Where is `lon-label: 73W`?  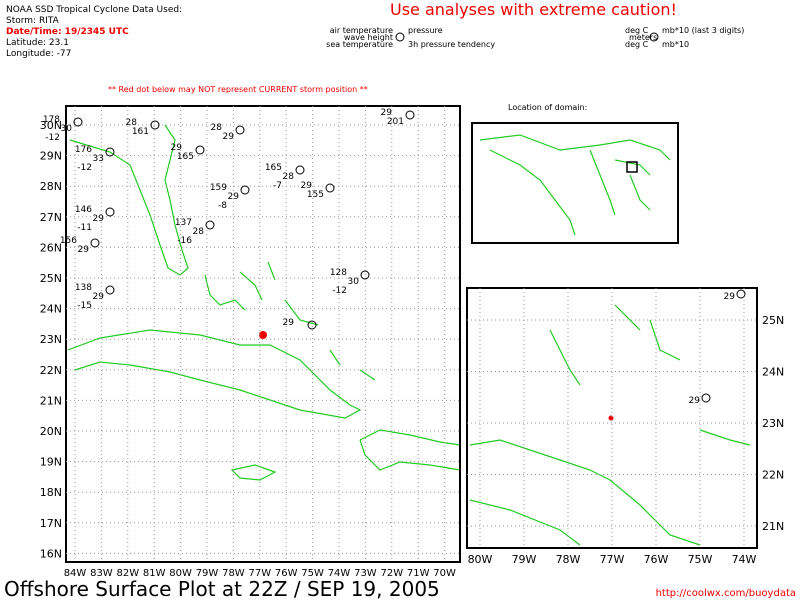
lon-label: 73W is located at coordinates (365, 573).